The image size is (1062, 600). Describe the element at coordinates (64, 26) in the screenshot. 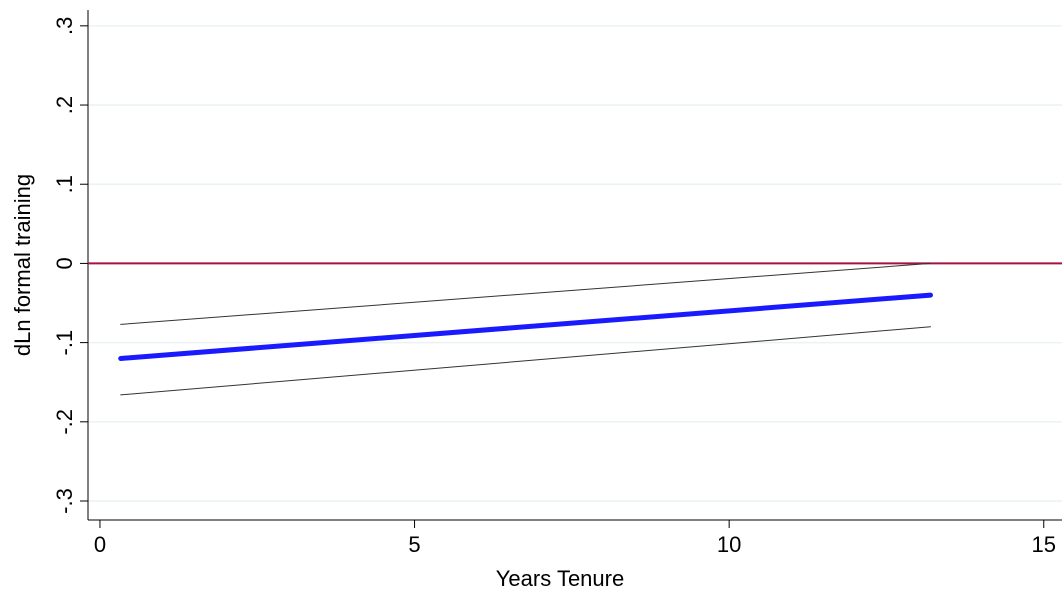

I see `y-tick-label: .3` at that location.